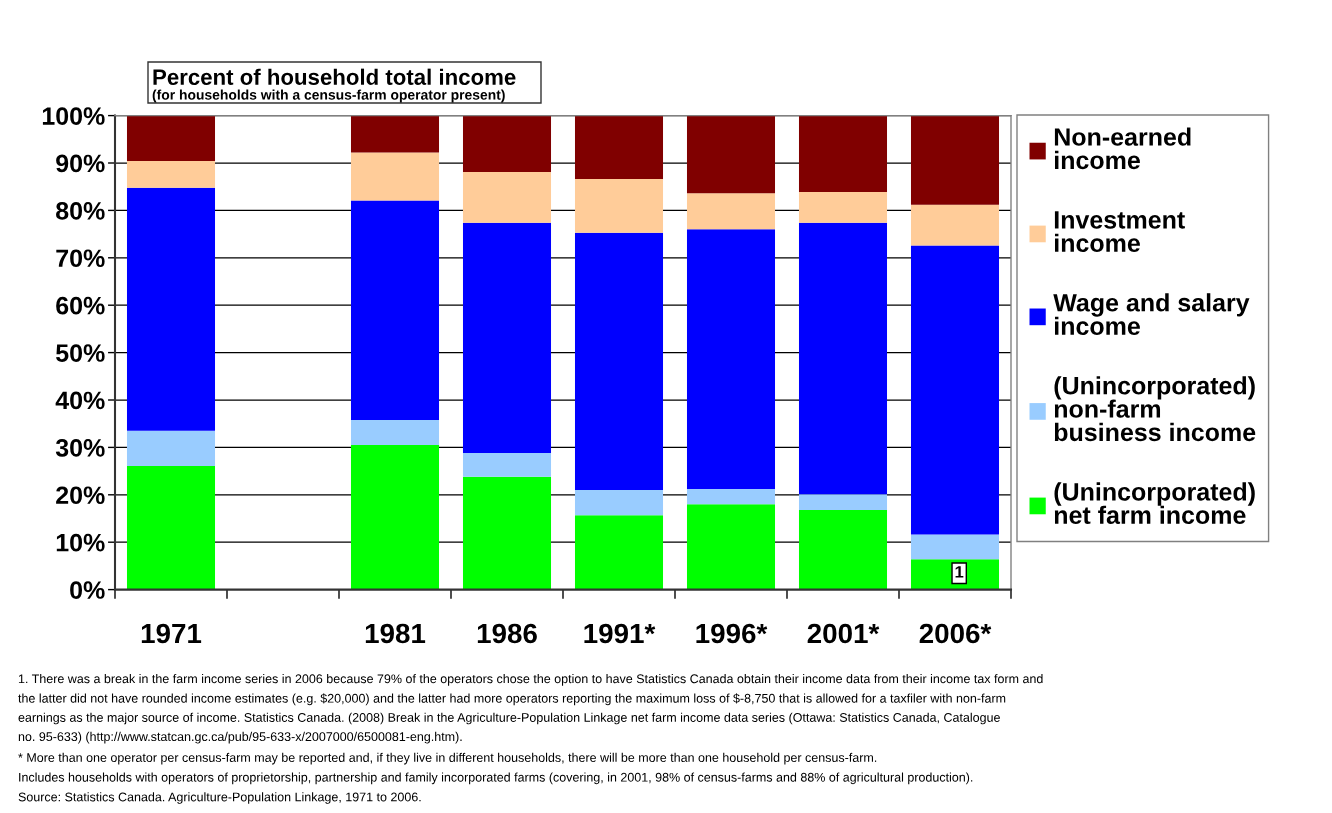 This screenshot has height=813, width=1332. Describe the element at coordinates (80, 542) in the screenshot. I see `y-tick-label: 10%` at that location.